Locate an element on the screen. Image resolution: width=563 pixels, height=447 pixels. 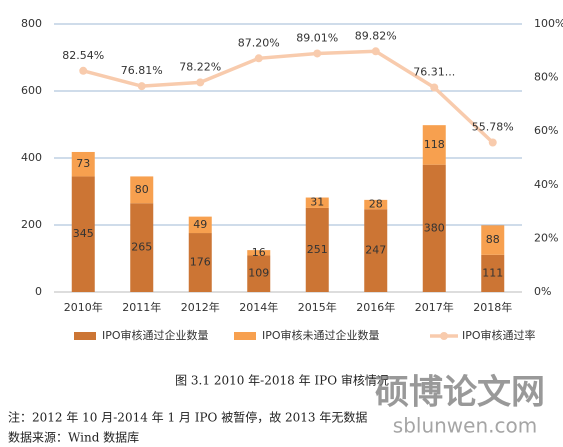
legend-label: IPO审核通过率 is located at coordinates (499, 335).